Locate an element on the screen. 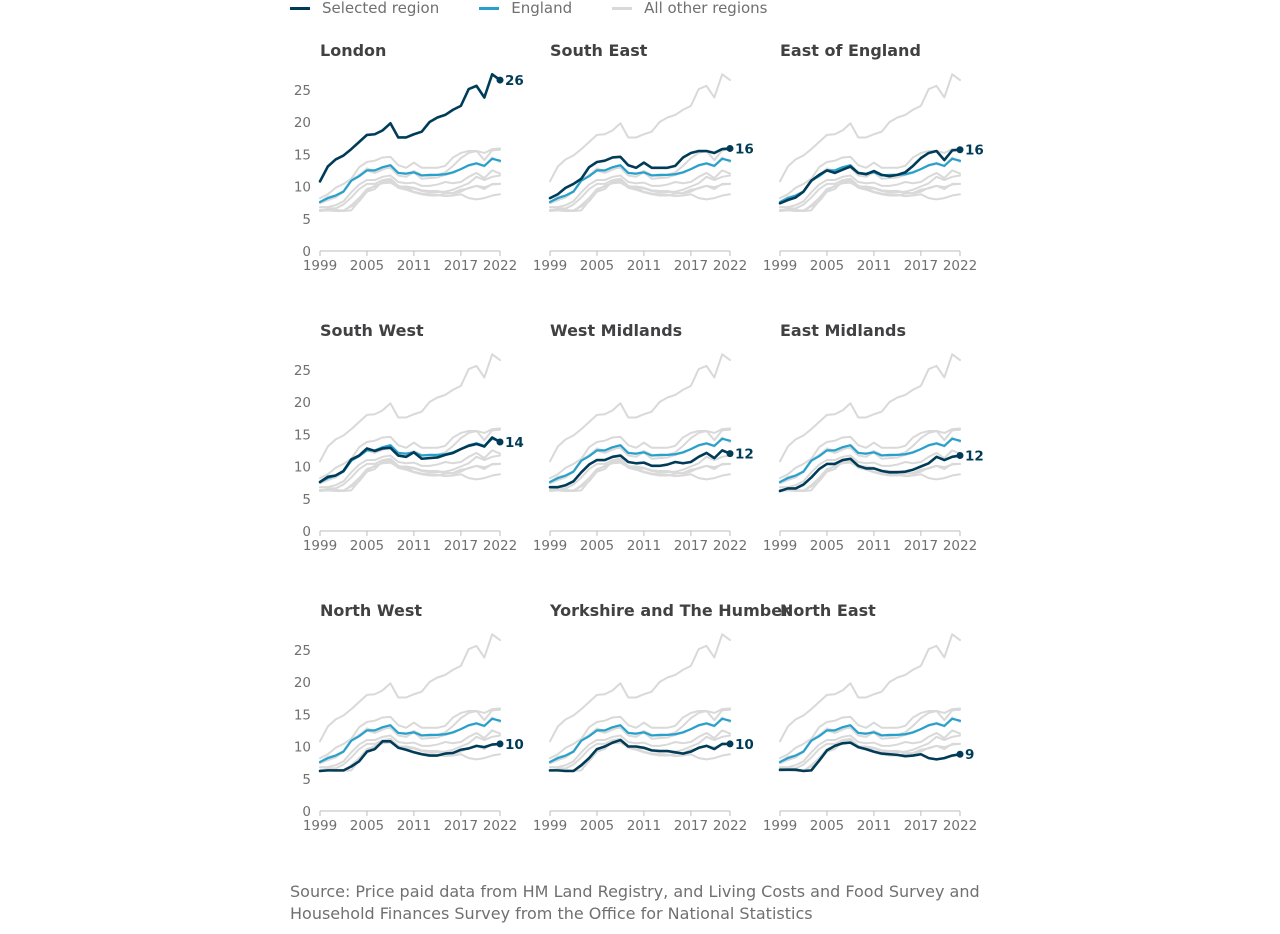  series-line-selected-east-midlands is located at coordinates (870, 473).